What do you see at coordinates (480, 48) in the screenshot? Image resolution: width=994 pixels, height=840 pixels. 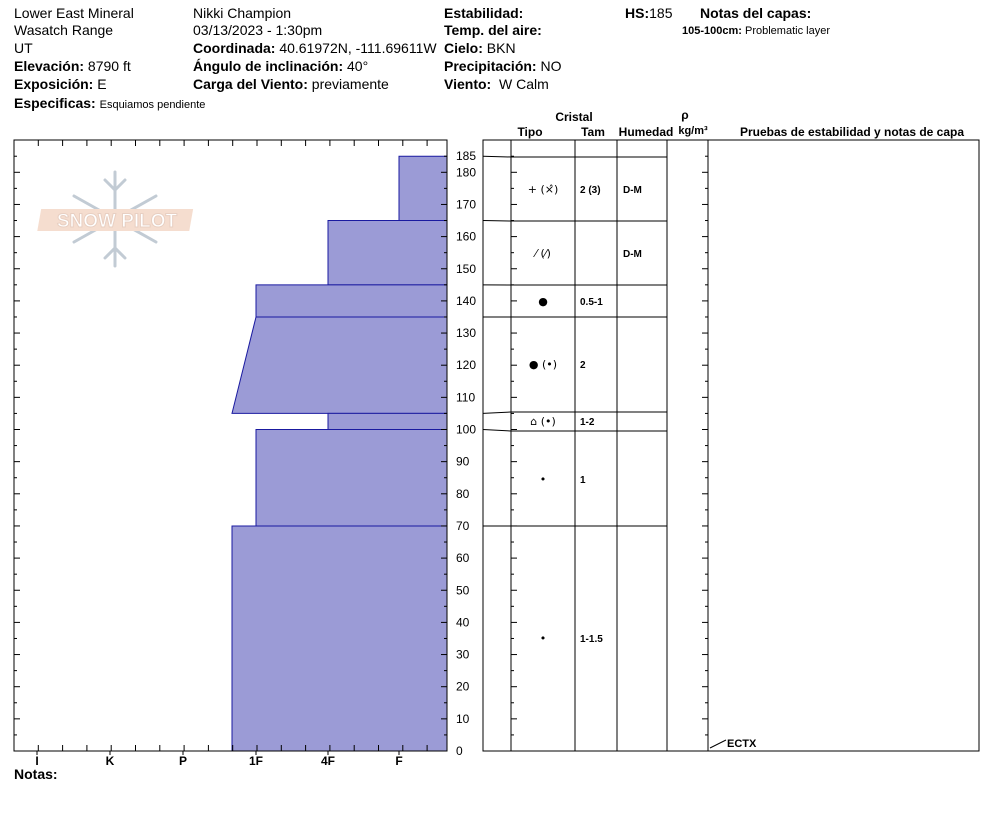 I see `sky: Cielo: BKN` at bounding box center [480, 48].